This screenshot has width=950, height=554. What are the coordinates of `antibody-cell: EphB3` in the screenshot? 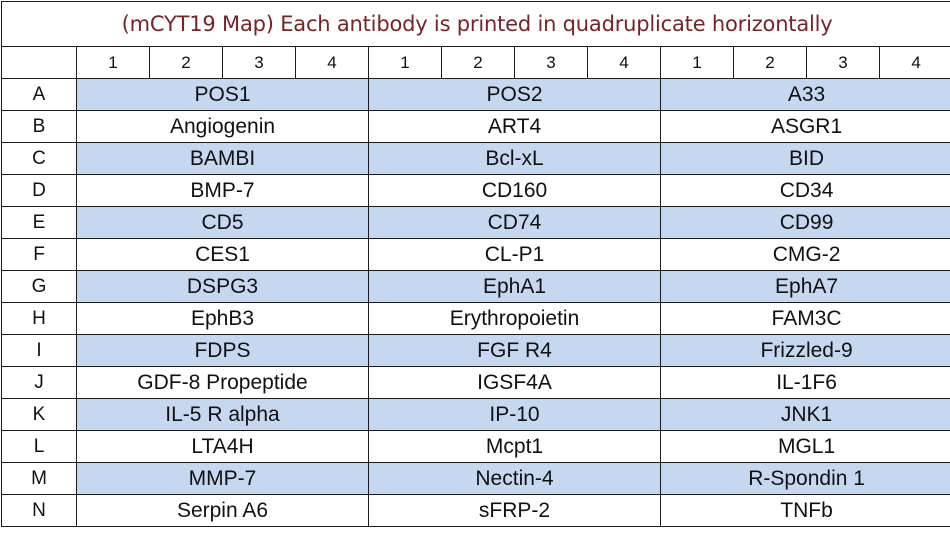 It's located at (222, 318).